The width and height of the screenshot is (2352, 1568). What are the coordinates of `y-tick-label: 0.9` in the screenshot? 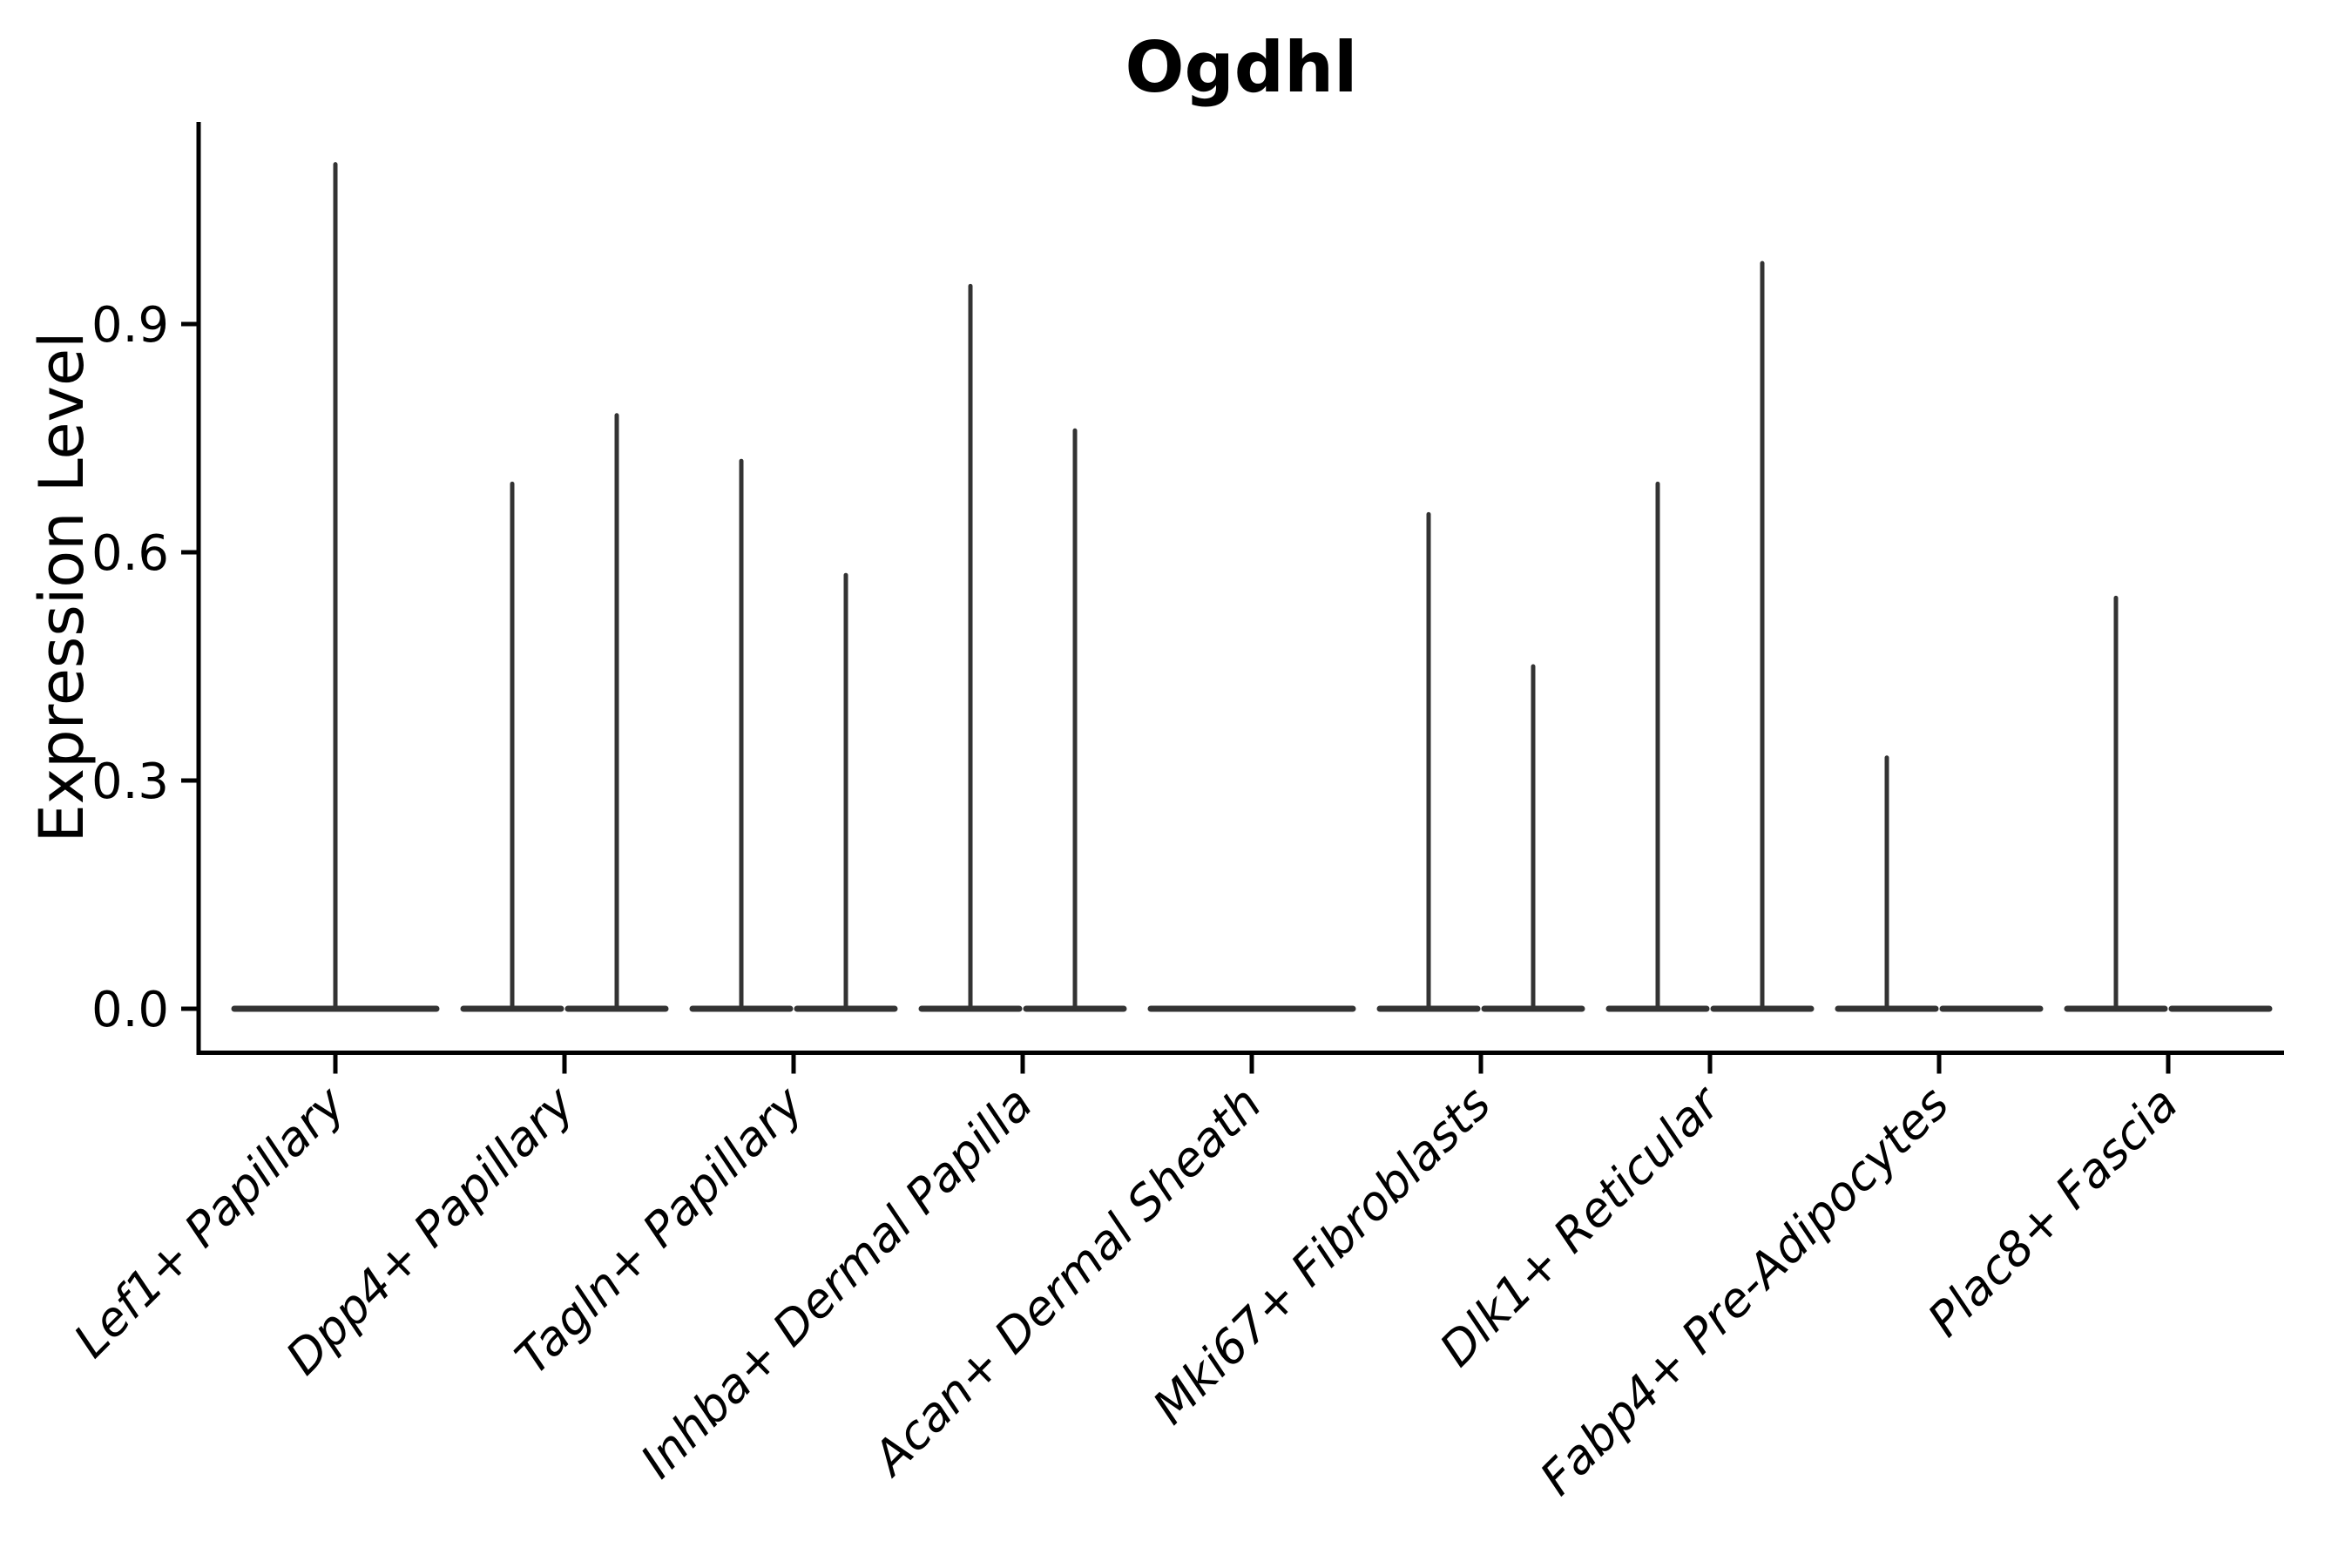 It's located at (130, 325).